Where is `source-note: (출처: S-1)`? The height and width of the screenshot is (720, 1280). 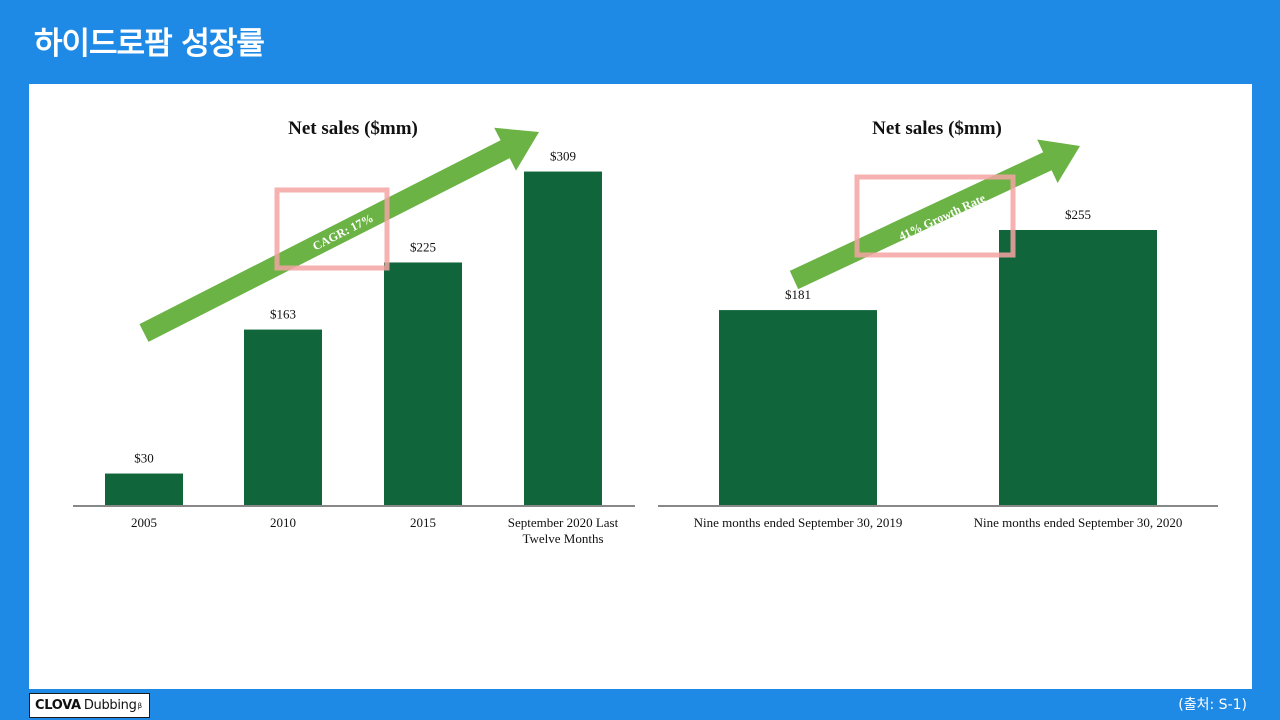
source-note: (출처: S-1) is located at coordinates (1212, 705).